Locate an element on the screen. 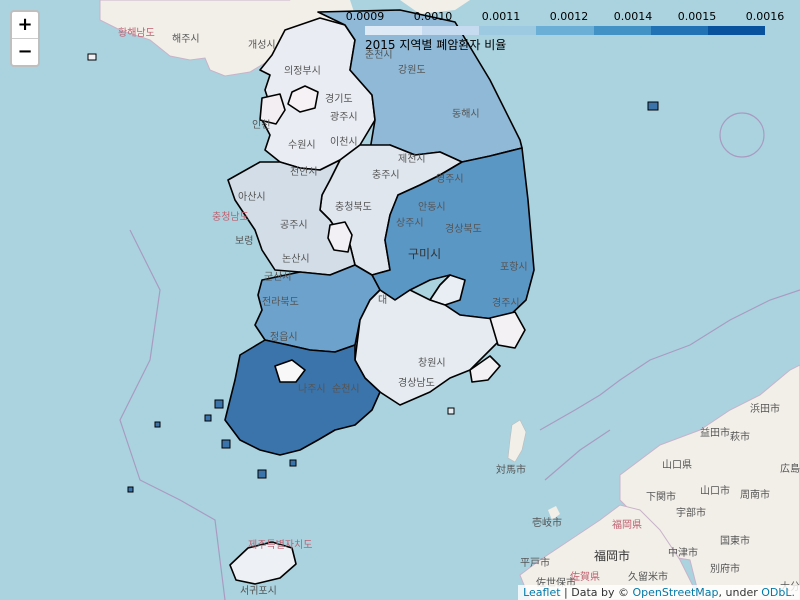  svg-text: 천안시 is located at coordinates (304, 172).